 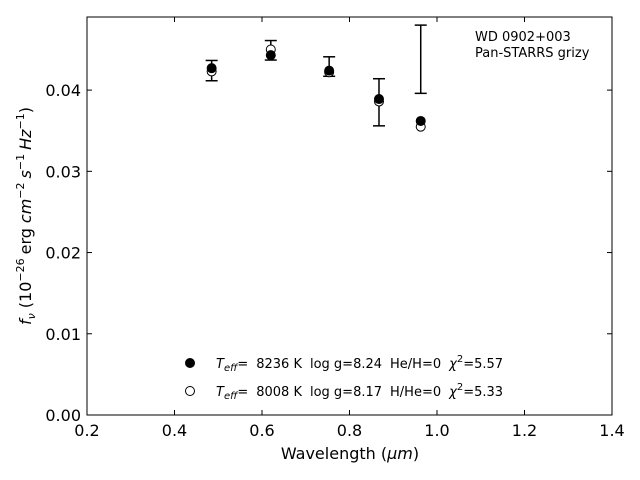 I want to click on y-tick-label: 0.02, so click(x=63, y=253).